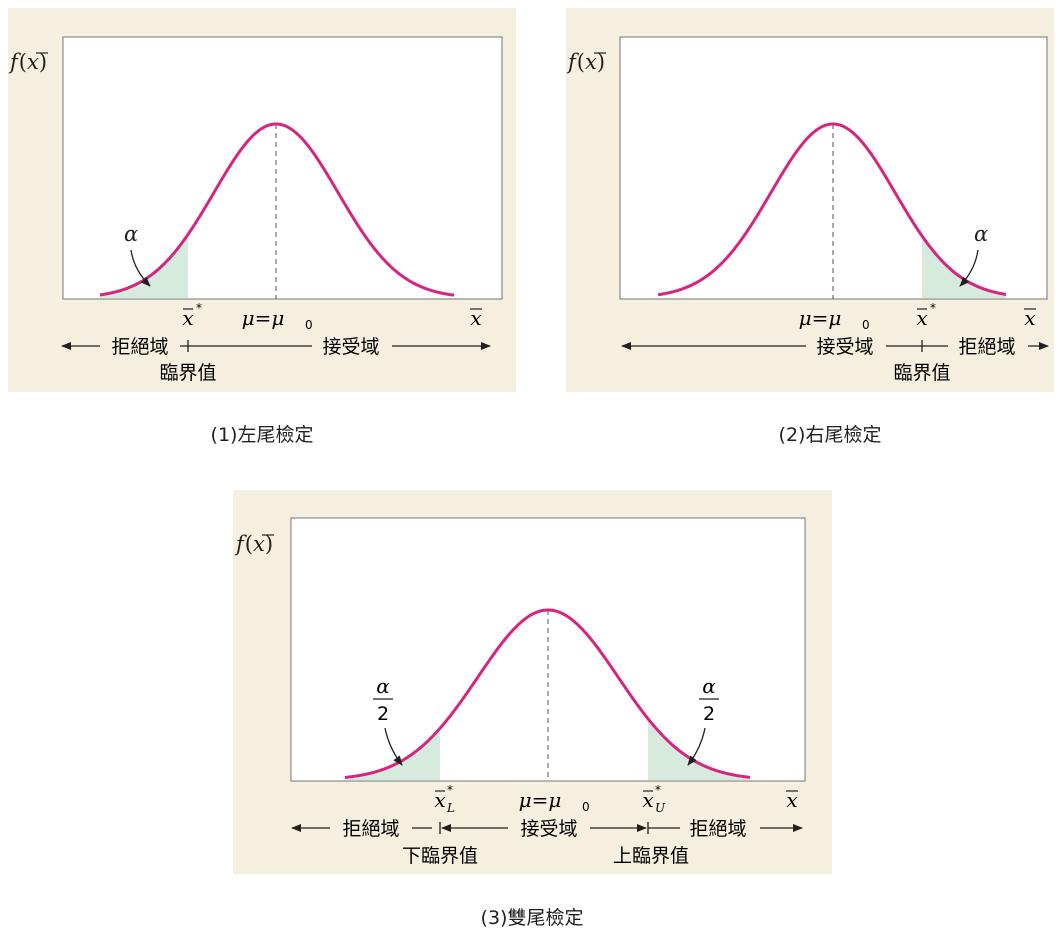 The image size is (1062, 936). Describe the element at coordinates (709, 686) in the screenshot. I see `upper-alpha-numerator: α` at that location.